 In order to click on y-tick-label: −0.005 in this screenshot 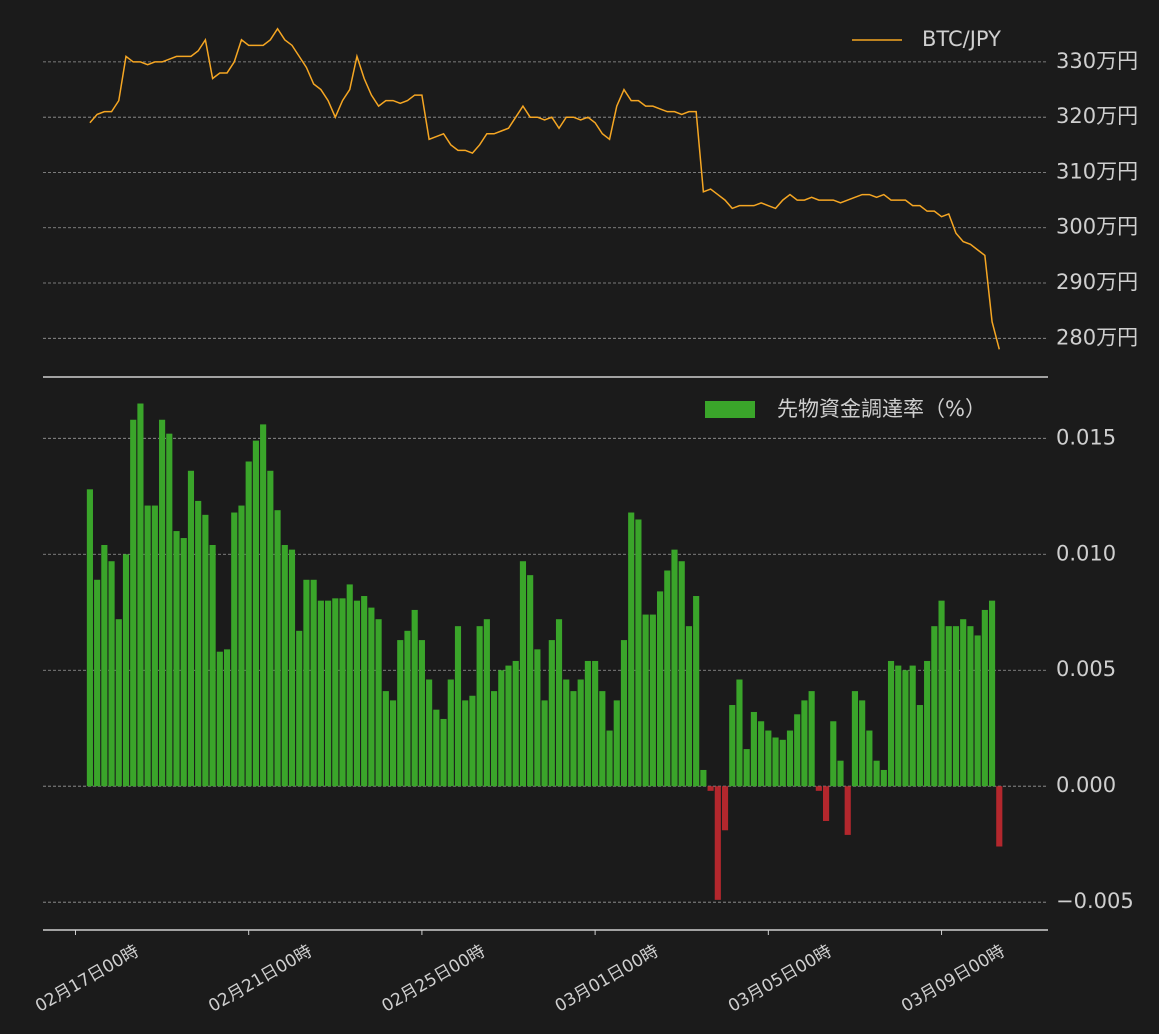, I will do `click(1095, 901)`.